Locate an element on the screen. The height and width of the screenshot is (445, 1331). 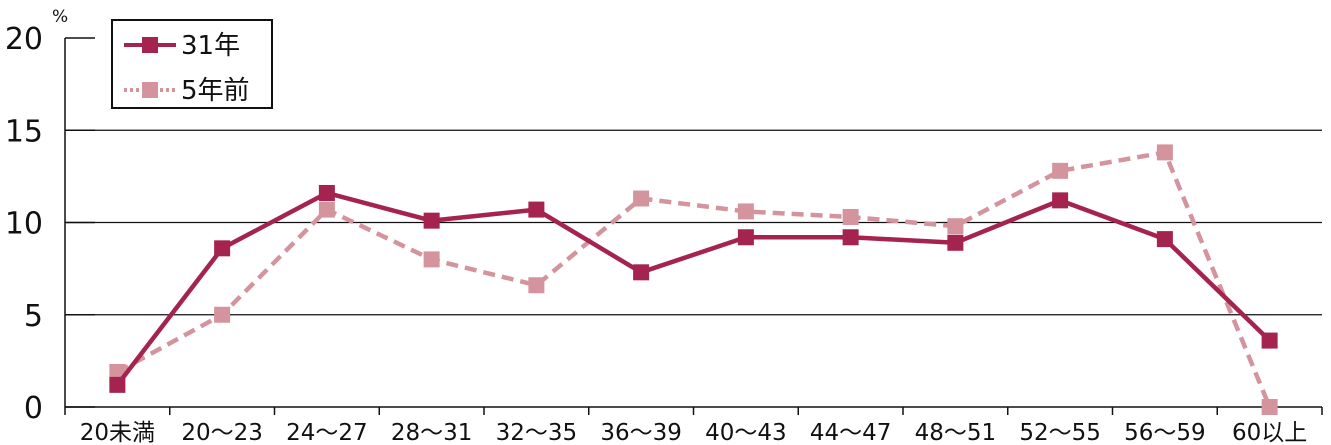
legend-label-5: 5年前 is located at coordinates (215, 91).